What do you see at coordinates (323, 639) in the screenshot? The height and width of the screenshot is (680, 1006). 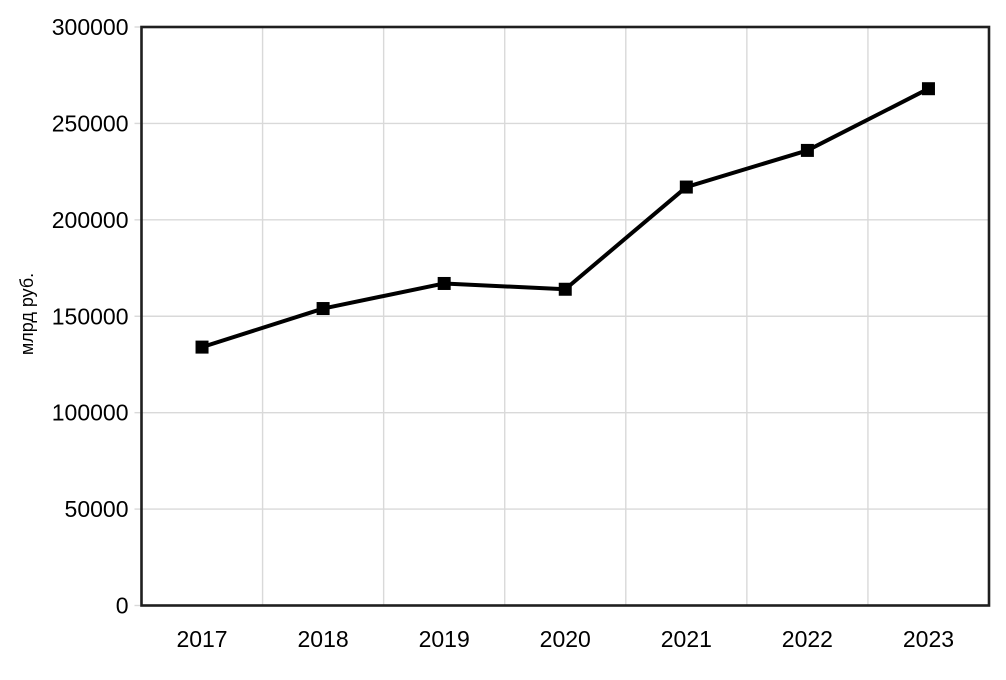 I see `x-tick-label: 2018` at bounding box center [323, 639].